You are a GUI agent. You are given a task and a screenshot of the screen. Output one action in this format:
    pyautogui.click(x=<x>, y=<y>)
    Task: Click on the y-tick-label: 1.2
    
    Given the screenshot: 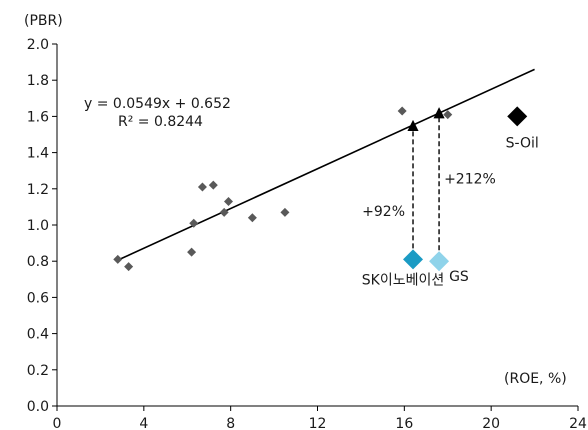 What is the action you would take?
    pyautogui.click(x=38, y=190)
    